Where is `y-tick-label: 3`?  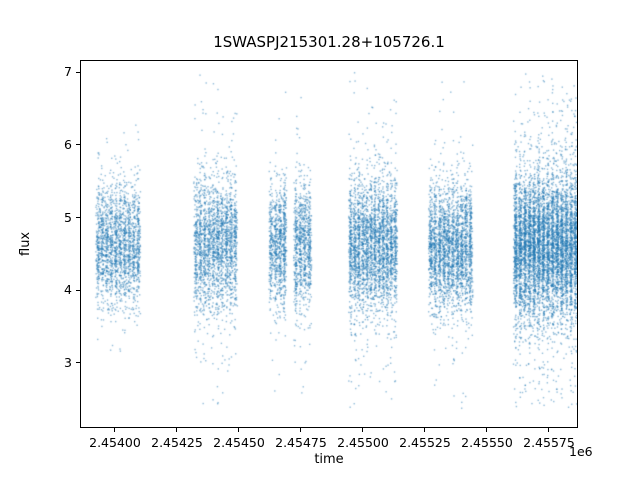
y-tick-label: 3 is located at coordinates (68, 362).